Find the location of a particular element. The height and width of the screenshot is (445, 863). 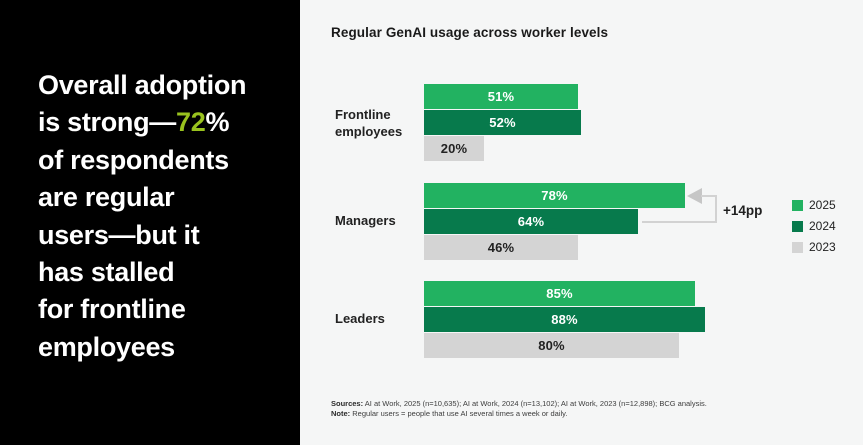

headline-line: employees is located at coordinates (106, 346).